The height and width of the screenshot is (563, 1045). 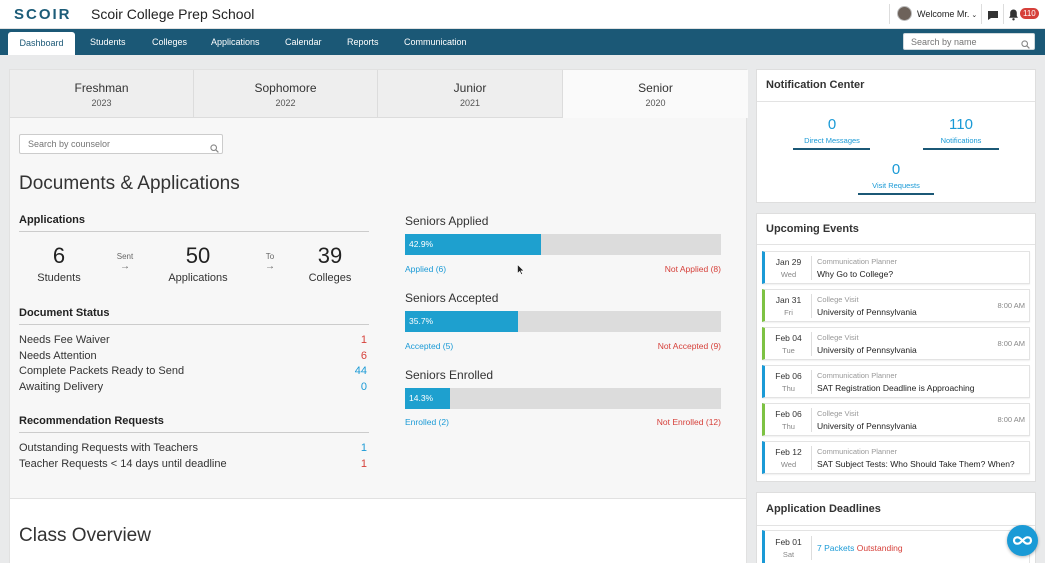 What do you see at coordinates (363, 42) in the screenshot?
I see `nav-reports: Reports` at bounding box center [363, 42].